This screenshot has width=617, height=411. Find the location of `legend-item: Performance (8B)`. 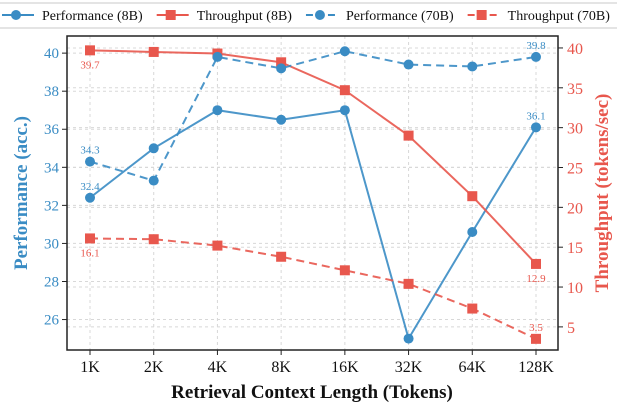

legend-item: Performance (8B) is located at coordinates (72, 16).